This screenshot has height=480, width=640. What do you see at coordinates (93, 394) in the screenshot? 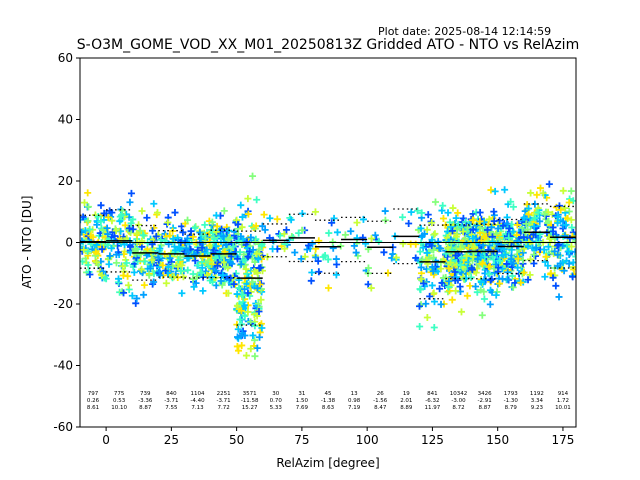
I see `bin-stat-label: 797` at bounding box center [93, 394].